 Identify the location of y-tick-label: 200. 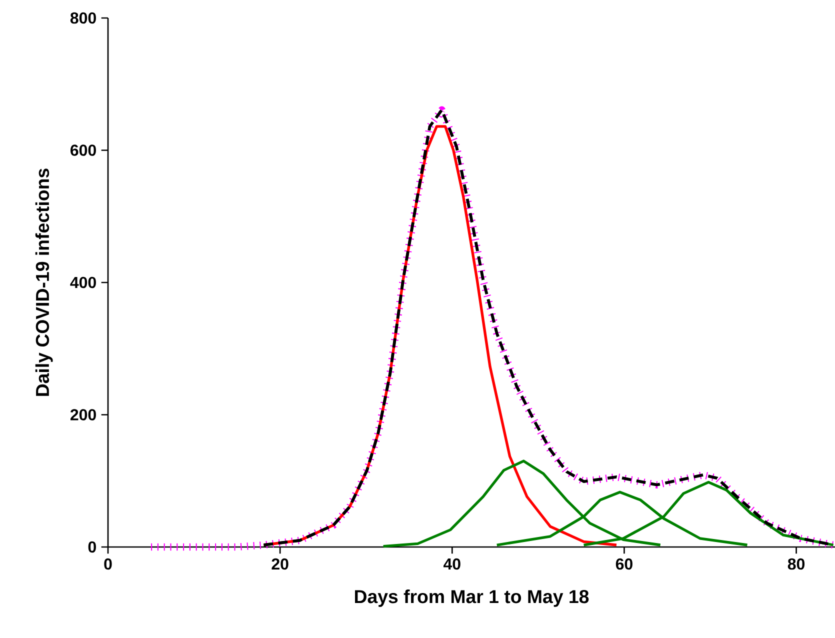
(83, 414).